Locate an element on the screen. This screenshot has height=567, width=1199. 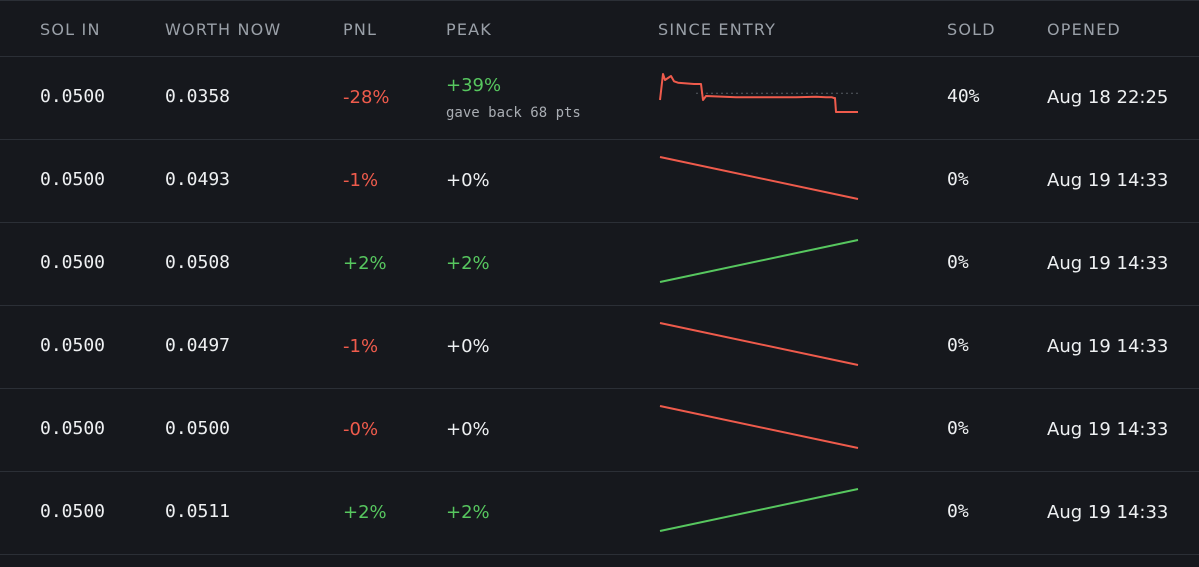
table-row: 0.0500 0.0511 +2% +2% 0% Aug 19 14:33 is located at coordinates (599, 513).